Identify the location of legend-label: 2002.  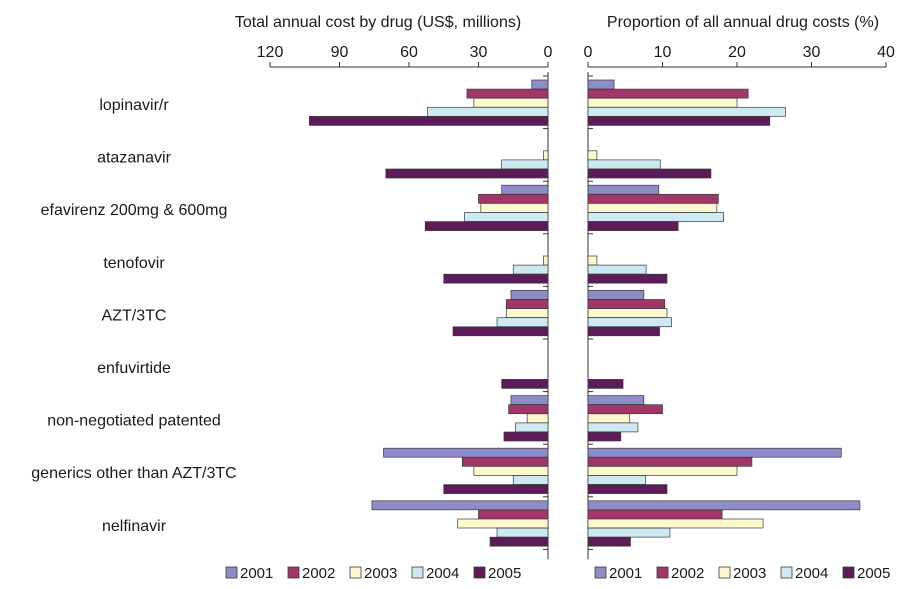
(318, 573).